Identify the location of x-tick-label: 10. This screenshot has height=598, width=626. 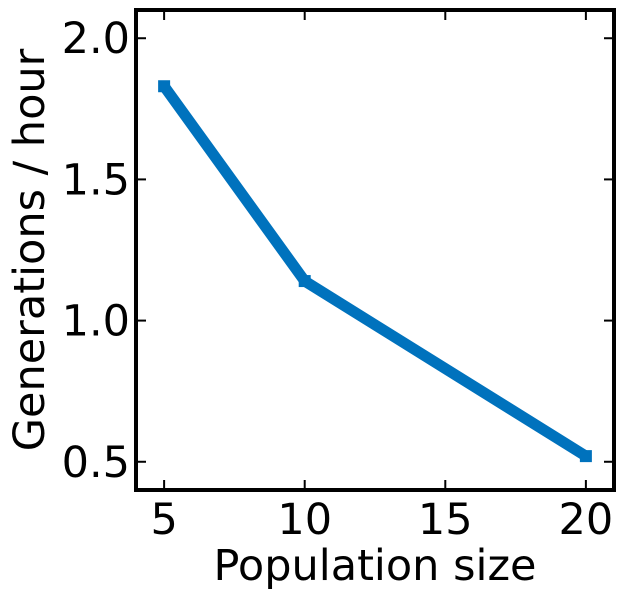
(304, 520).